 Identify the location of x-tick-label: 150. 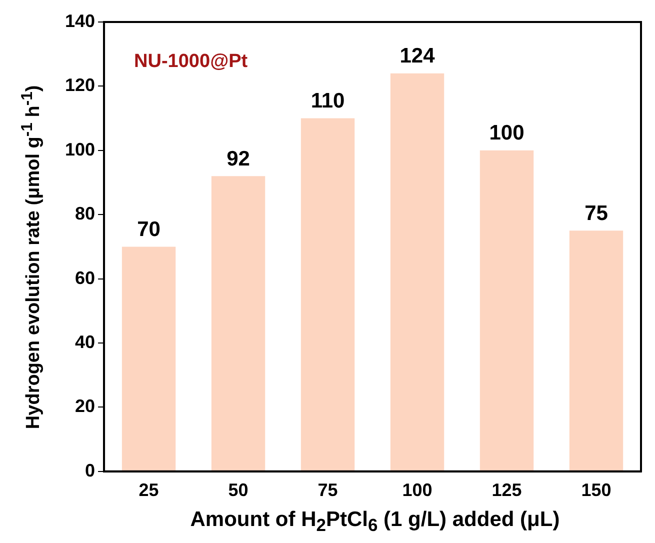
(596, 490).